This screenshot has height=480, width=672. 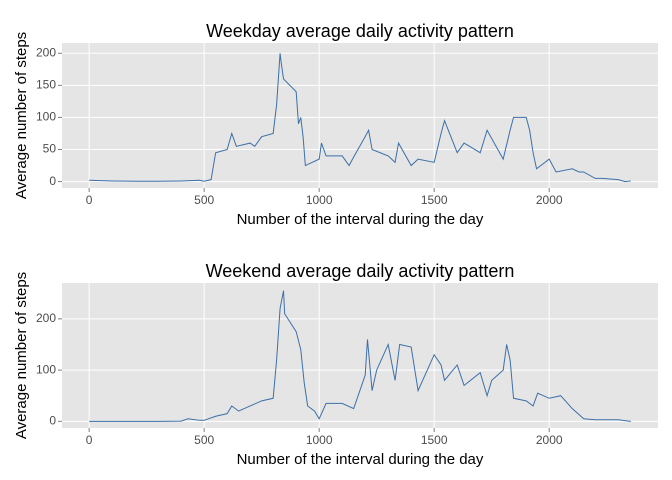 What do you see at coordinates (50, 149) in the screenshot?
I see `y-tick-label: 50` at bounding box center [50, 149].